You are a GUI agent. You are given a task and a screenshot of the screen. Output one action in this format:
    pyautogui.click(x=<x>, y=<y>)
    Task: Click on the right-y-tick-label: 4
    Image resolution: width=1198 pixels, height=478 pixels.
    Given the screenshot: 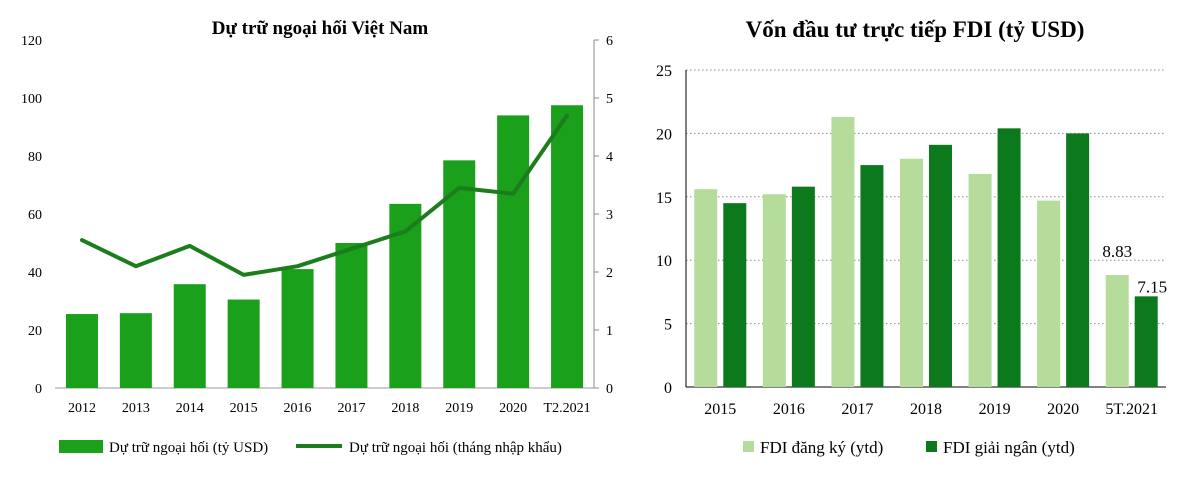 What is the action you would take?
    pyautogui.click(x=609, y=157)
    